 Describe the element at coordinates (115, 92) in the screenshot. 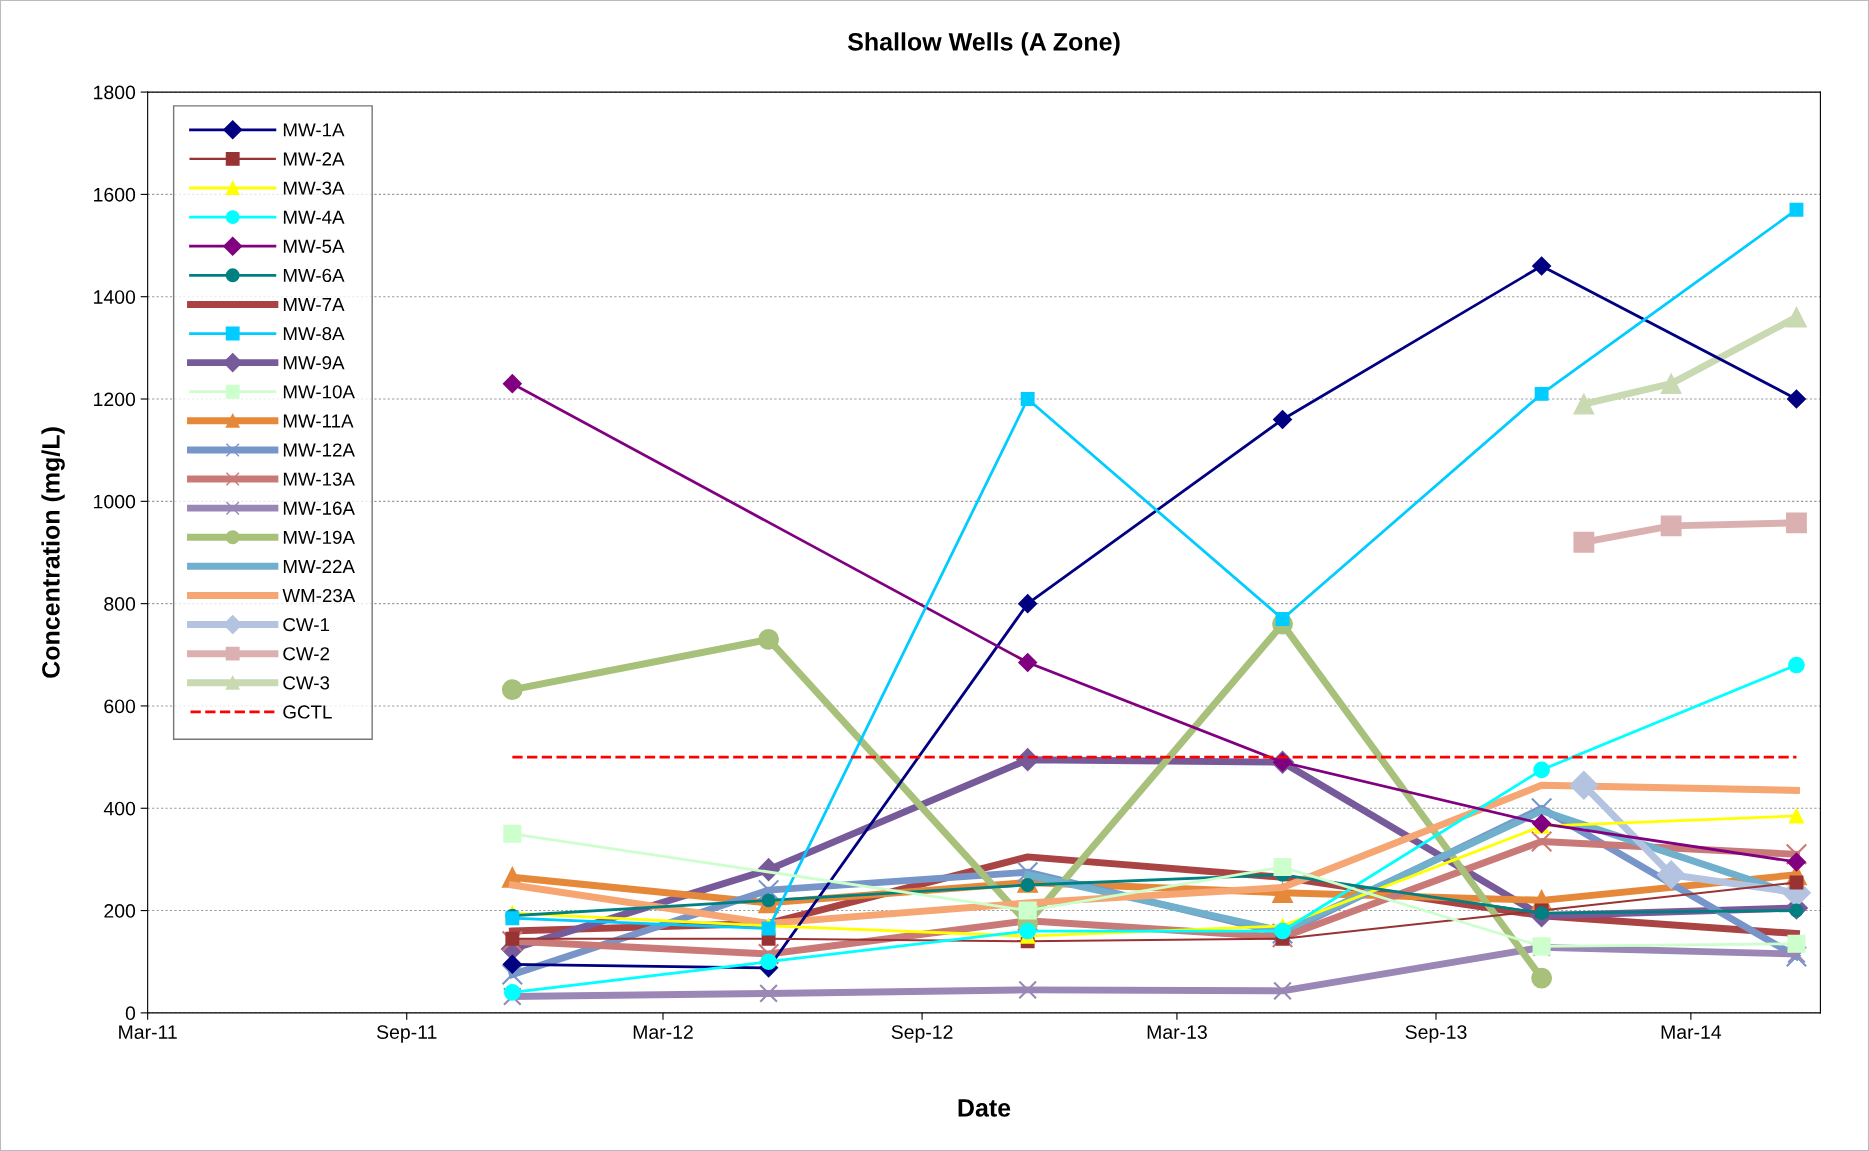

I see `y-tick-label: 1800` at that location.